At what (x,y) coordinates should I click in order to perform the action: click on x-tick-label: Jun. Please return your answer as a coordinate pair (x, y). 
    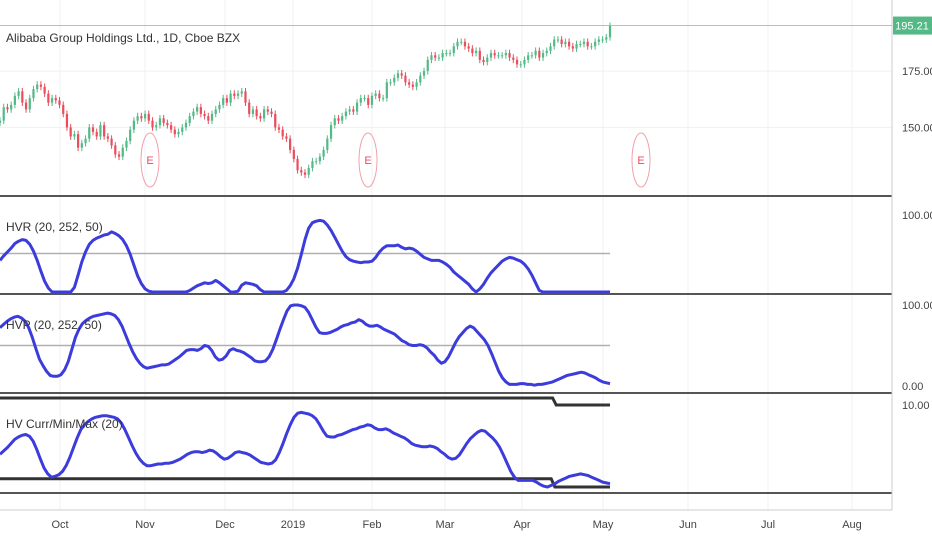
    Looking at the image, I should click on (688, 525).